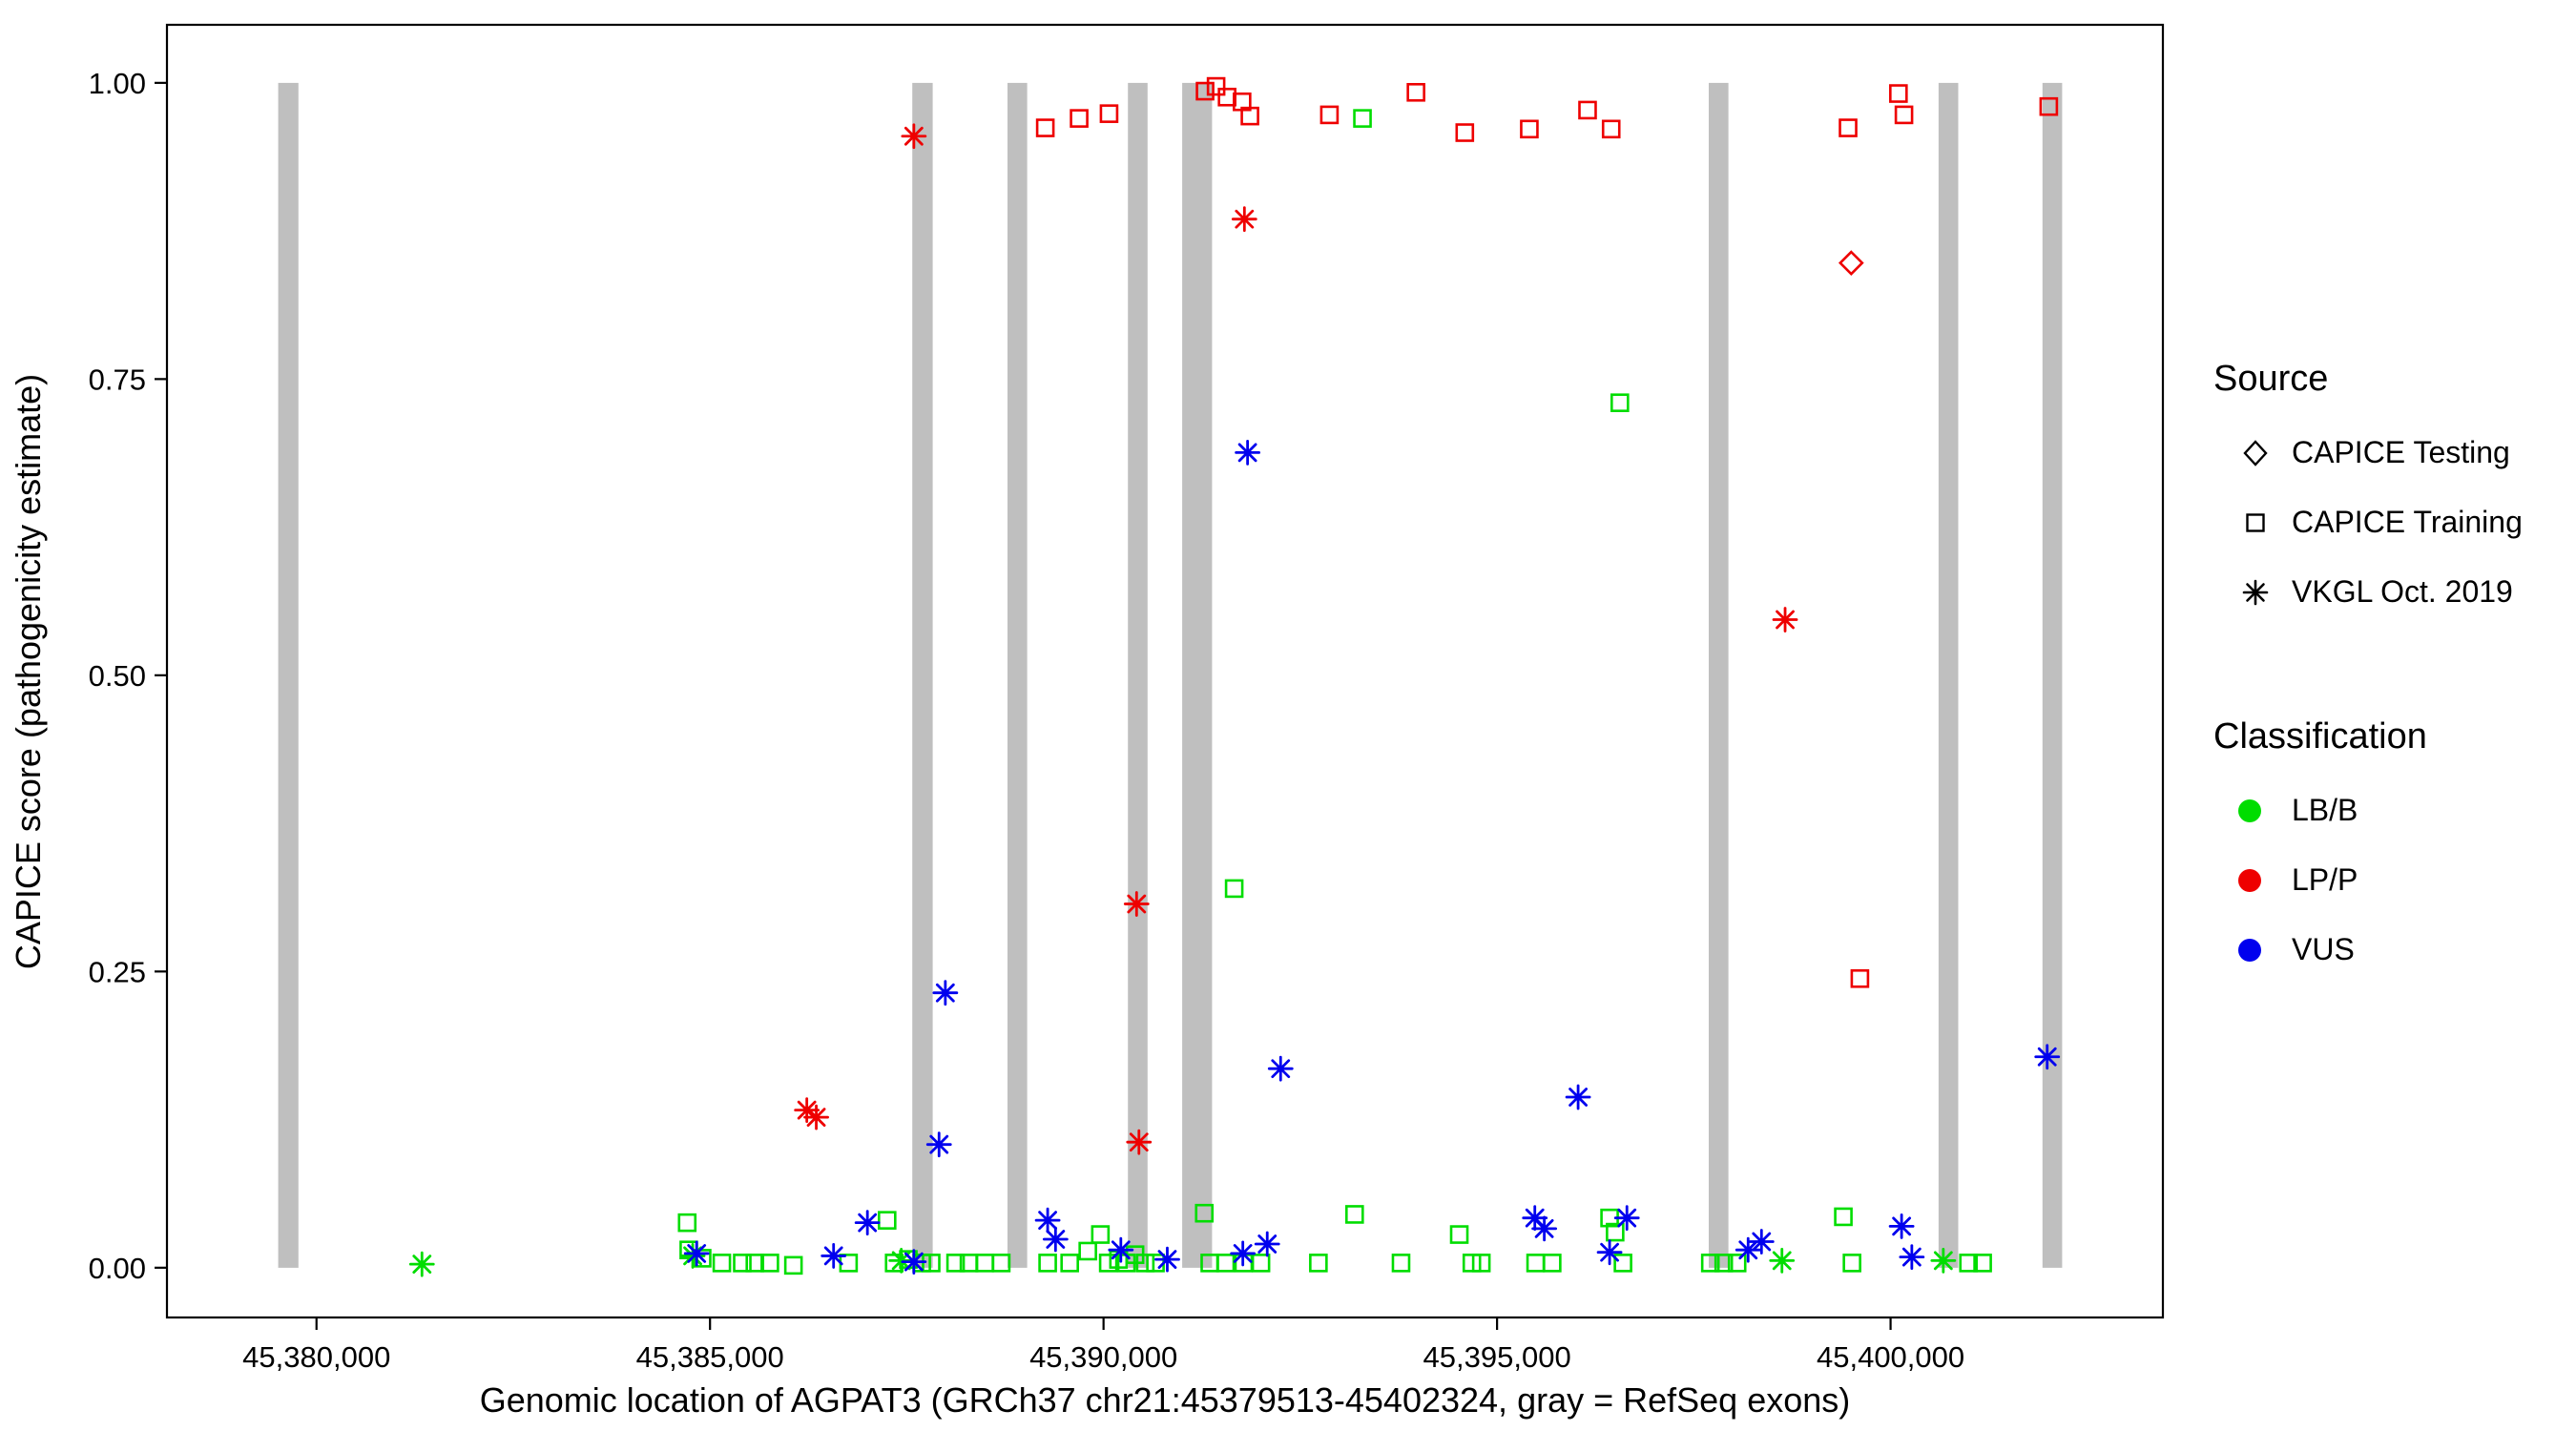 The image size is (2576, 1431). What do you see at coordinates (710, 1357) in the screenshot?
I see `x-tick-label: 45,385,000` at bounding box center [710, 1357].